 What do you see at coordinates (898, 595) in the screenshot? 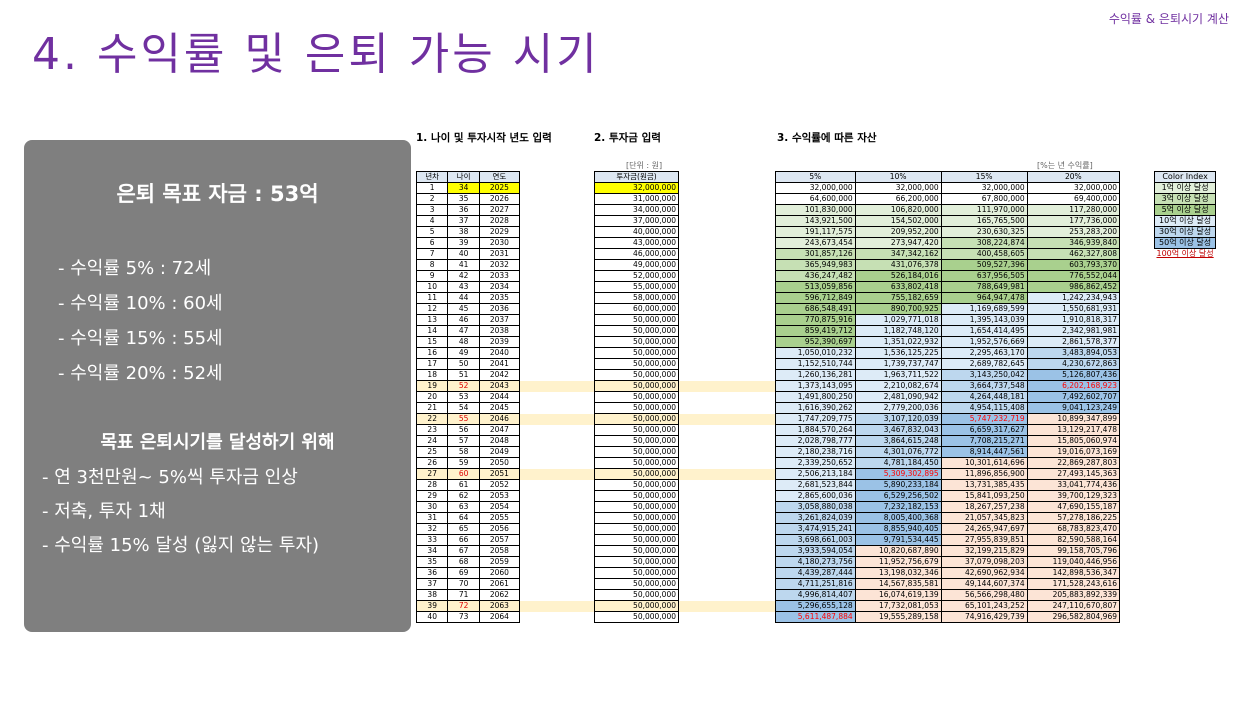
I see `cell-asset-10pct: 16,074,619,139` at bounding box center [898, 595].